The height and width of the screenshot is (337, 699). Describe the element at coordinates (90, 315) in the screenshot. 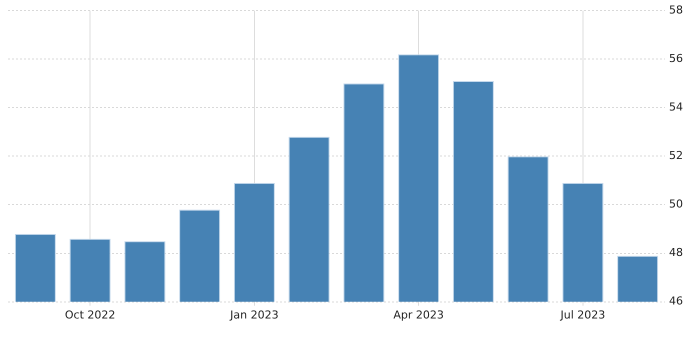

I see `x-tick-label: Oct 2022` at that location.